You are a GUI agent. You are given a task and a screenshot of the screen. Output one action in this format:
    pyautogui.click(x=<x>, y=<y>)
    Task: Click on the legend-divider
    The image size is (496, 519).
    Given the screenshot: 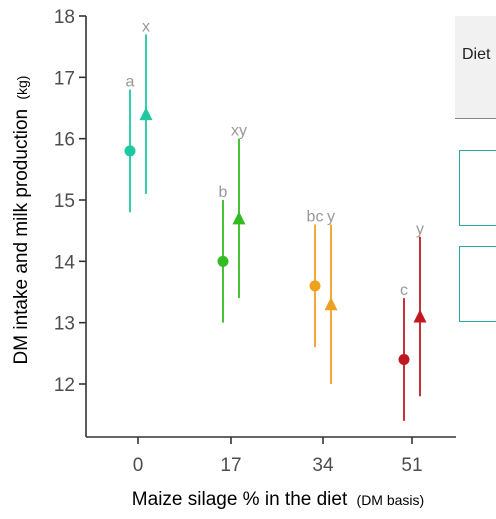 What is the action you would take?
    pyautogui.click(x=475, y=118)
    